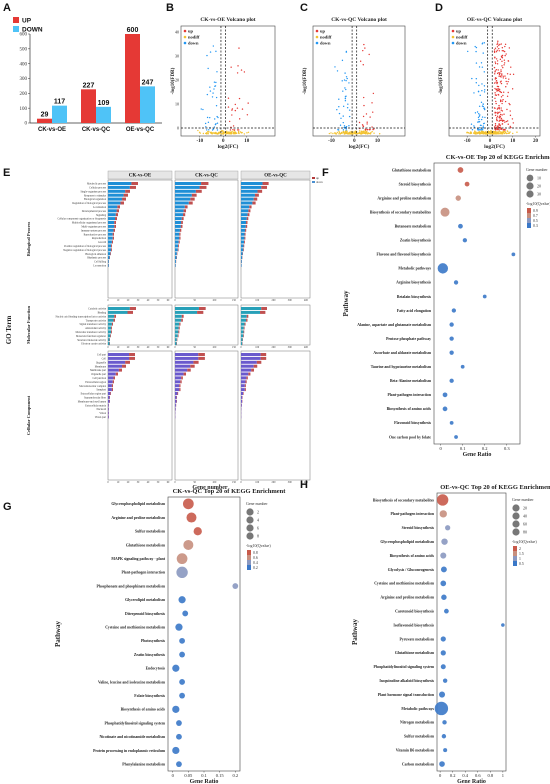  I want to click on pathway-label: Metabolic pathways, so click(414, 269).